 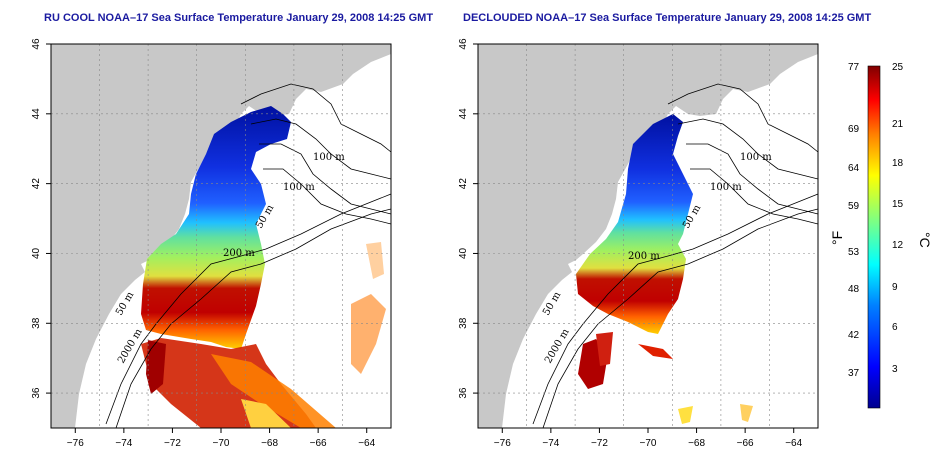 What do you see at coordinates (854, 373) in the screenshot?
I see `fahrenheit-label: 37` at bounding box center [854, 373].